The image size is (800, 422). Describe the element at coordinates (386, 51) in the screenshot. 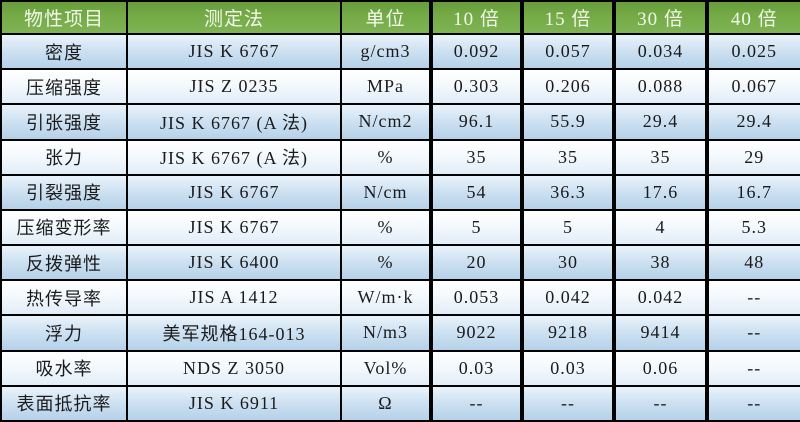

I see `unit-cell: g/cm3` at that location.